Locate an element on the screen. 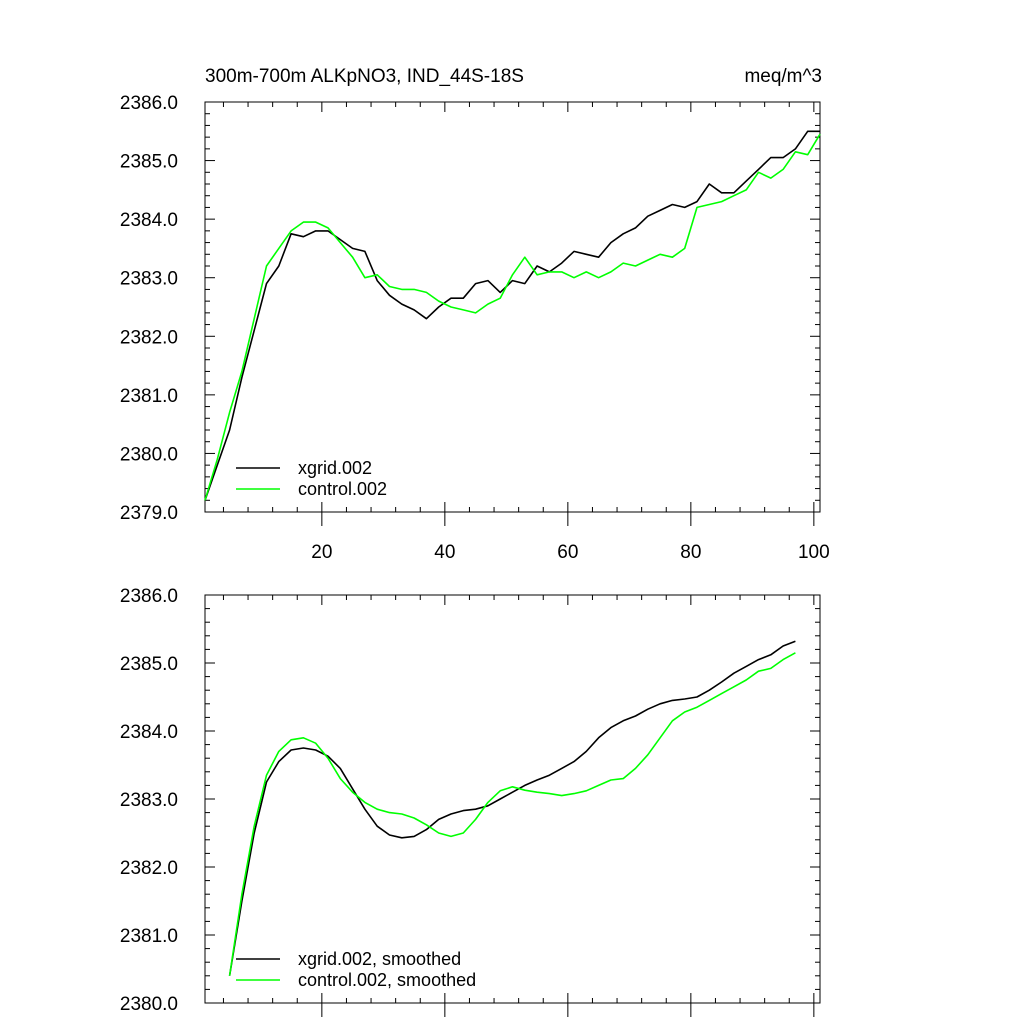  x-tick-label: 40 is located at coordinates (444, 552).